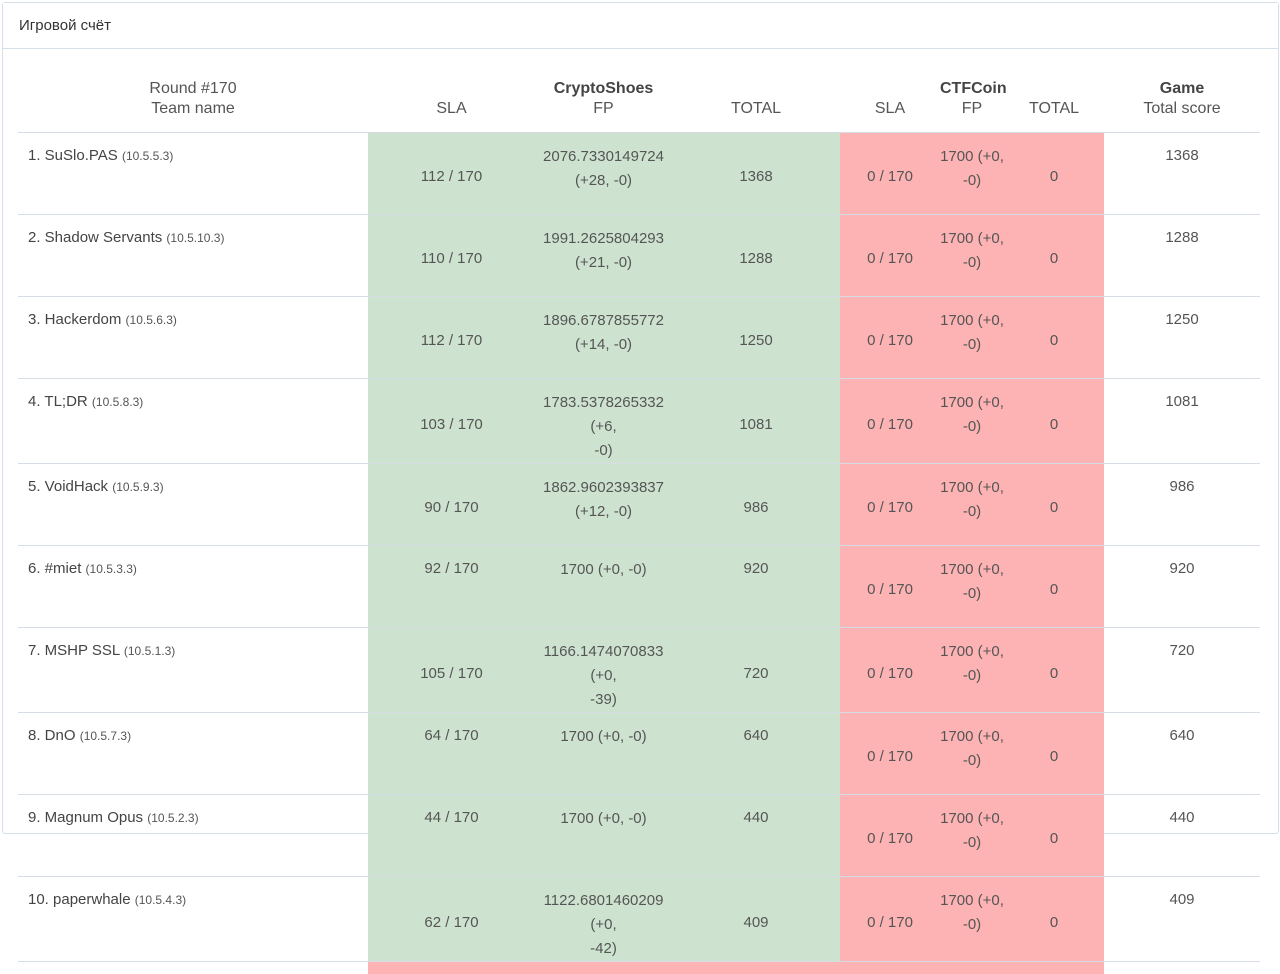 The image size is (1280, 974). Describe the element at coordinates (603, 670) in the screenshot. I see `fp-cell: 1166.1474070833 (+0,-39)` at that location.